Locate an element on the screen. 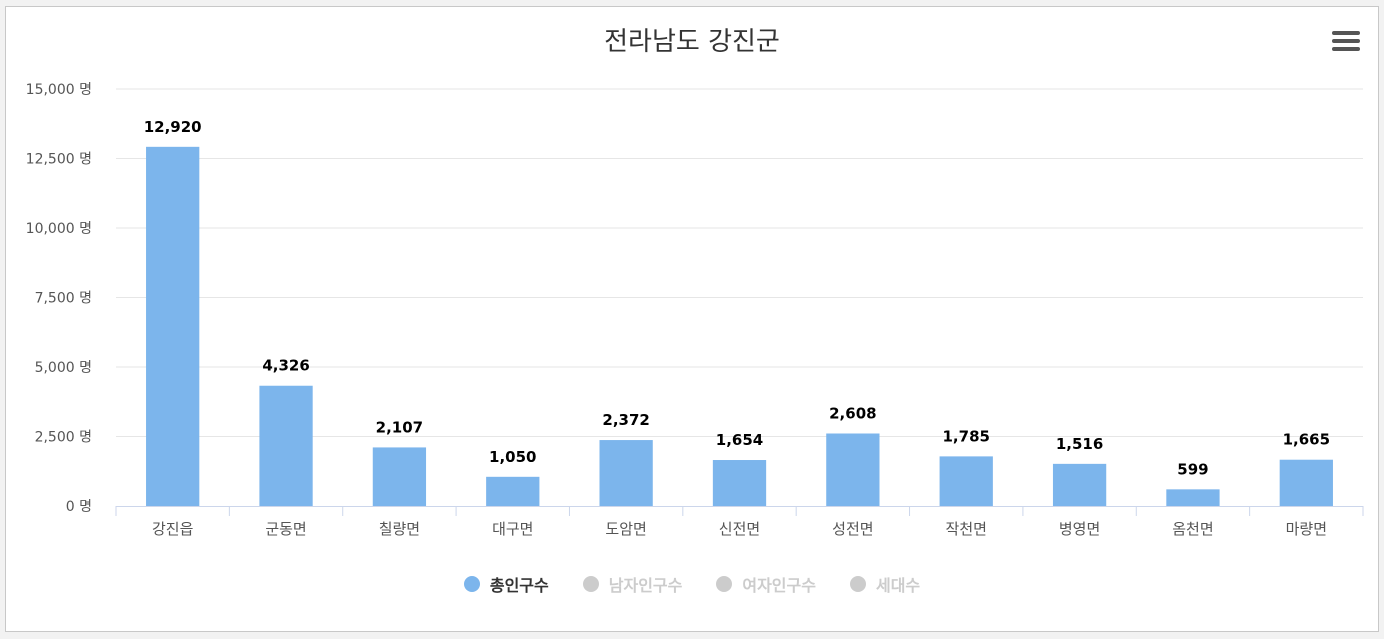 This screenshot has height=639, width=1384. chart-title: 전라남도 강진군 is located at coordinates (692, 42).